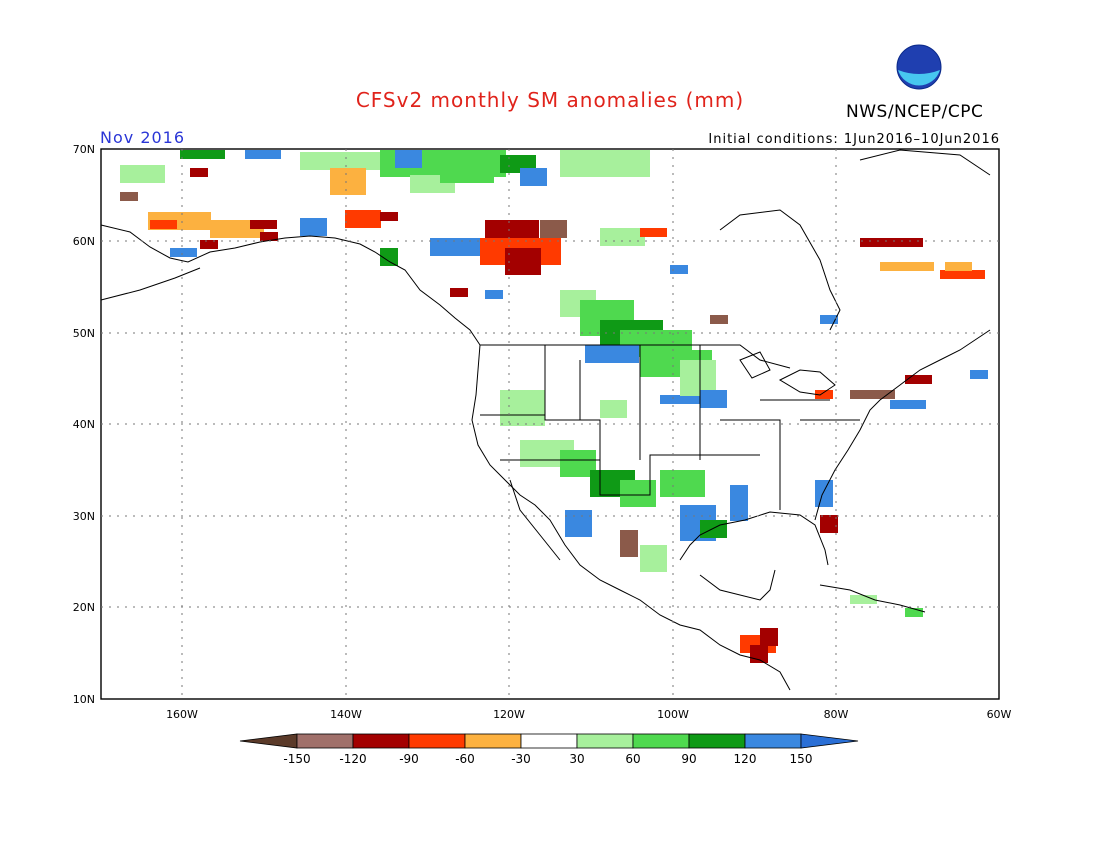  I want to click on map-title: CFSv2 monthly SM anomalies (mm), so click(550, 100).